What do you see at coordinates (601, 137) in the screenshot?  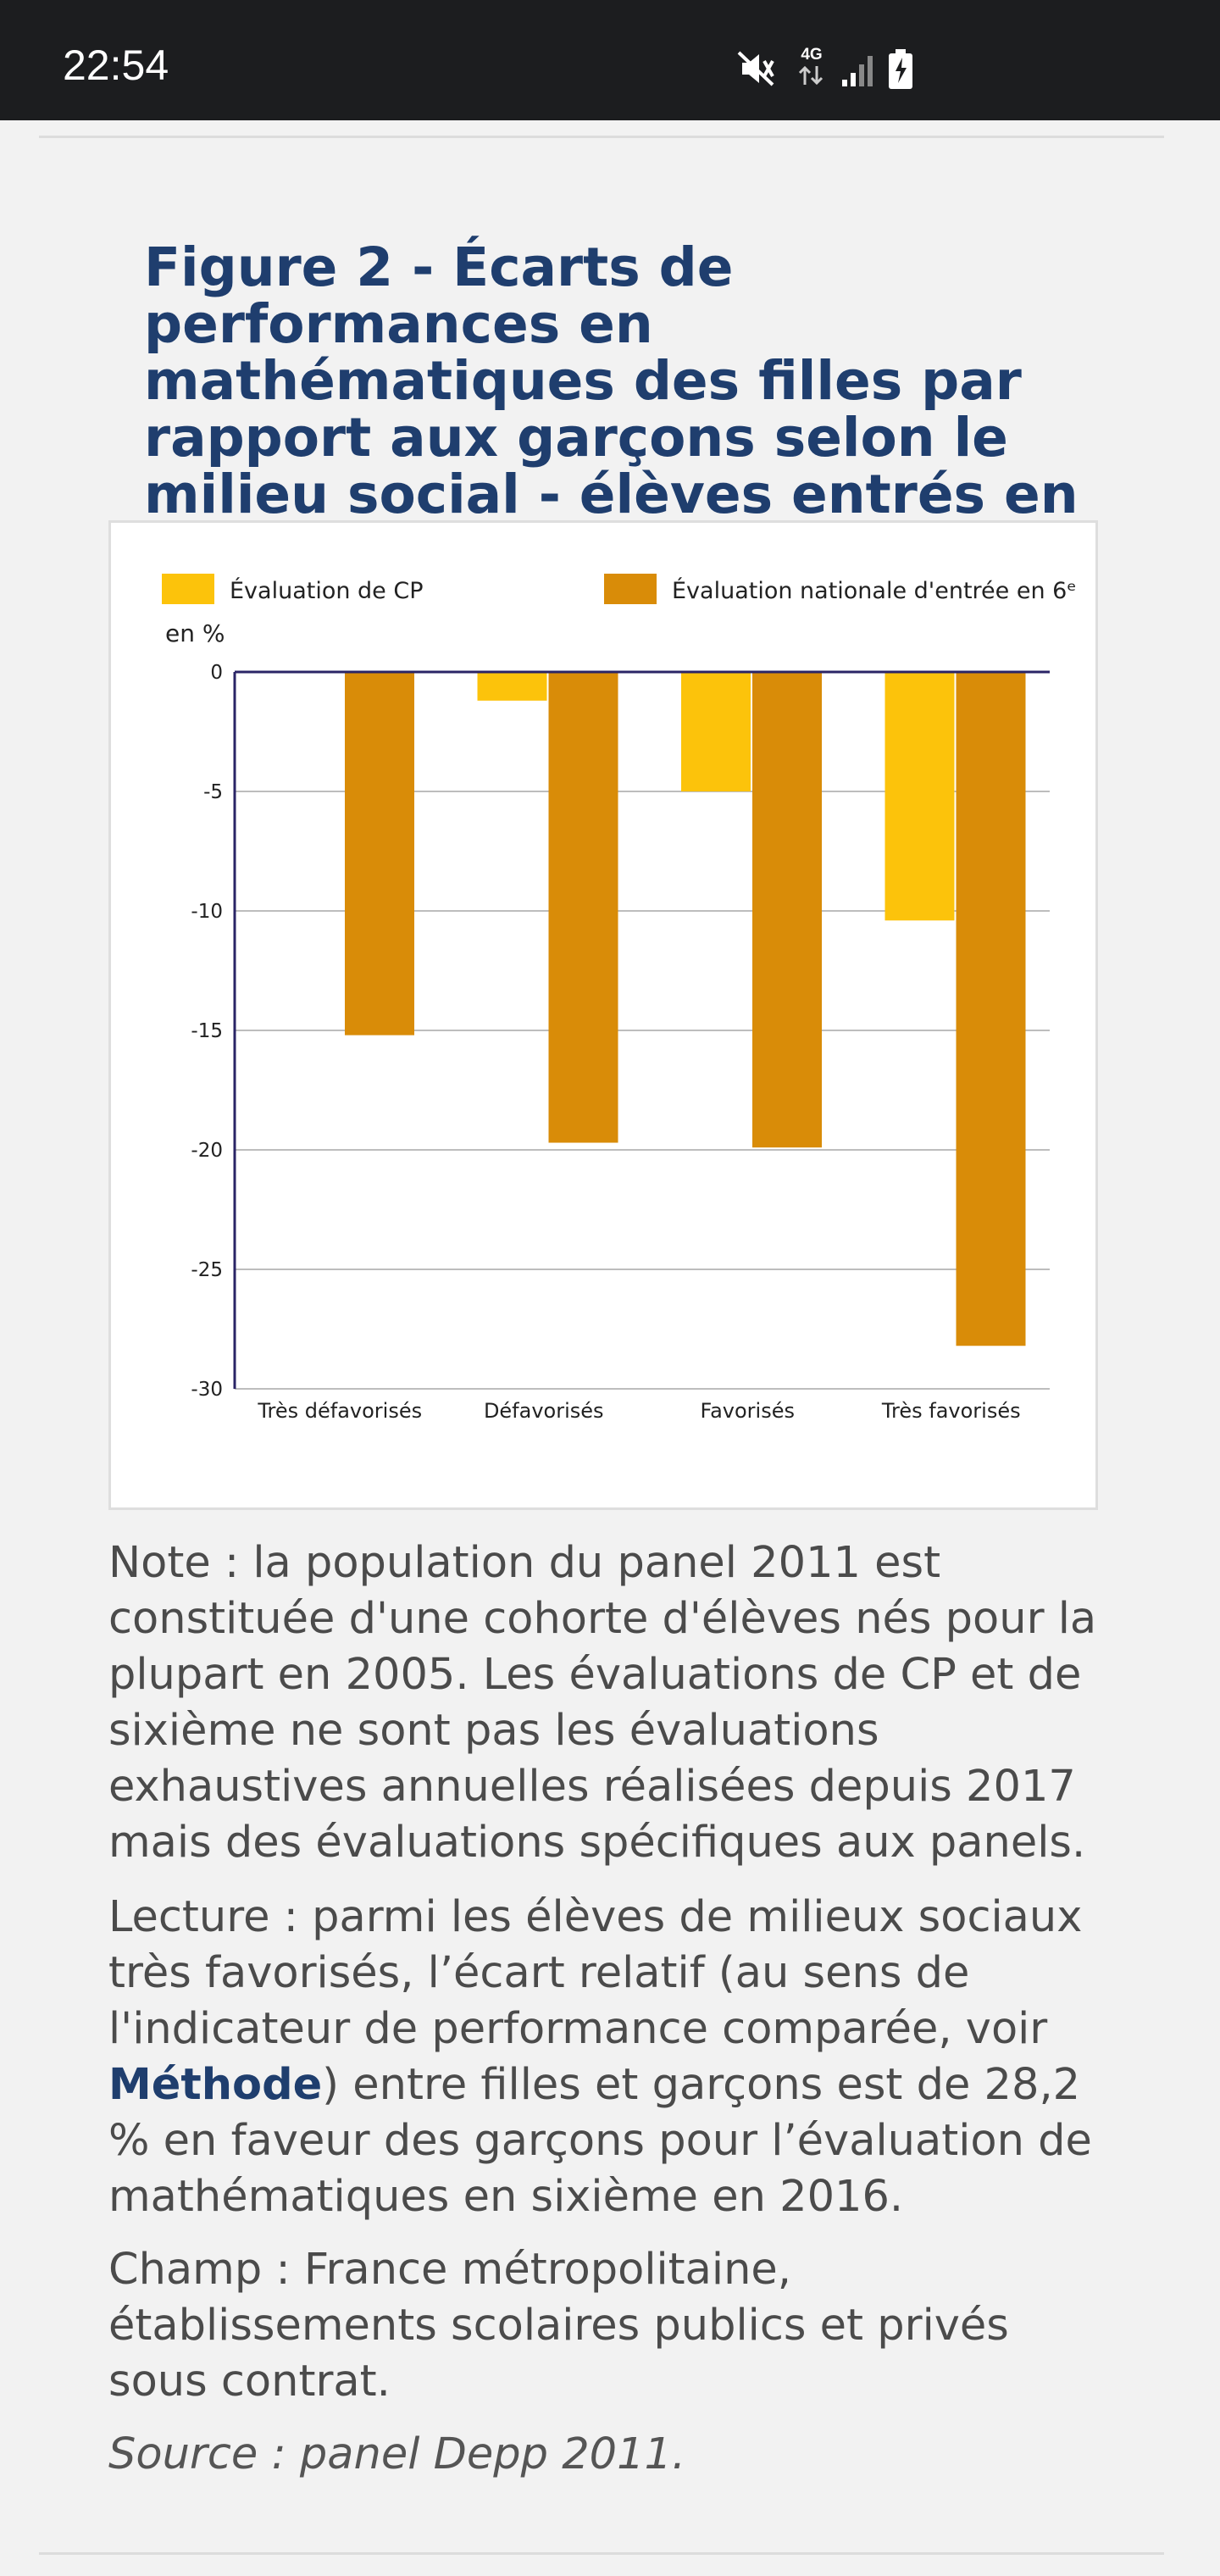 I see `top-divider` at bounding box center [601, 137].